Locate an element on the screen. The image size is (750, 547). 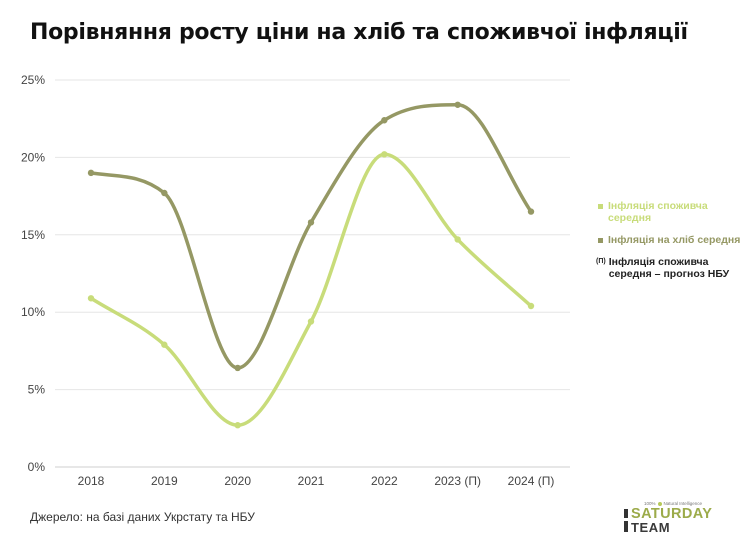
legend-label: Інфляція на хліб середня is located at coordinates (674, 240).